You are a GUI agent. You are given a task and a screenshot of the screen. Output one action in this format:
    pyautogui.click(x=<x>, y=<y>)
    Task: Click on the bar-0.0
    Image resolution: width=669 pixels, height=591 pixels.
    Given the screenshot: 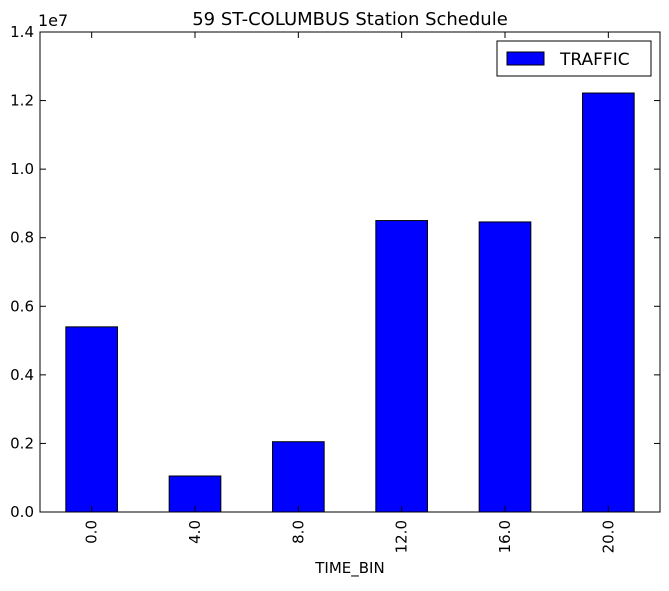 What is the action you would take?
    pyautogui.click(x=92, y=419)
    